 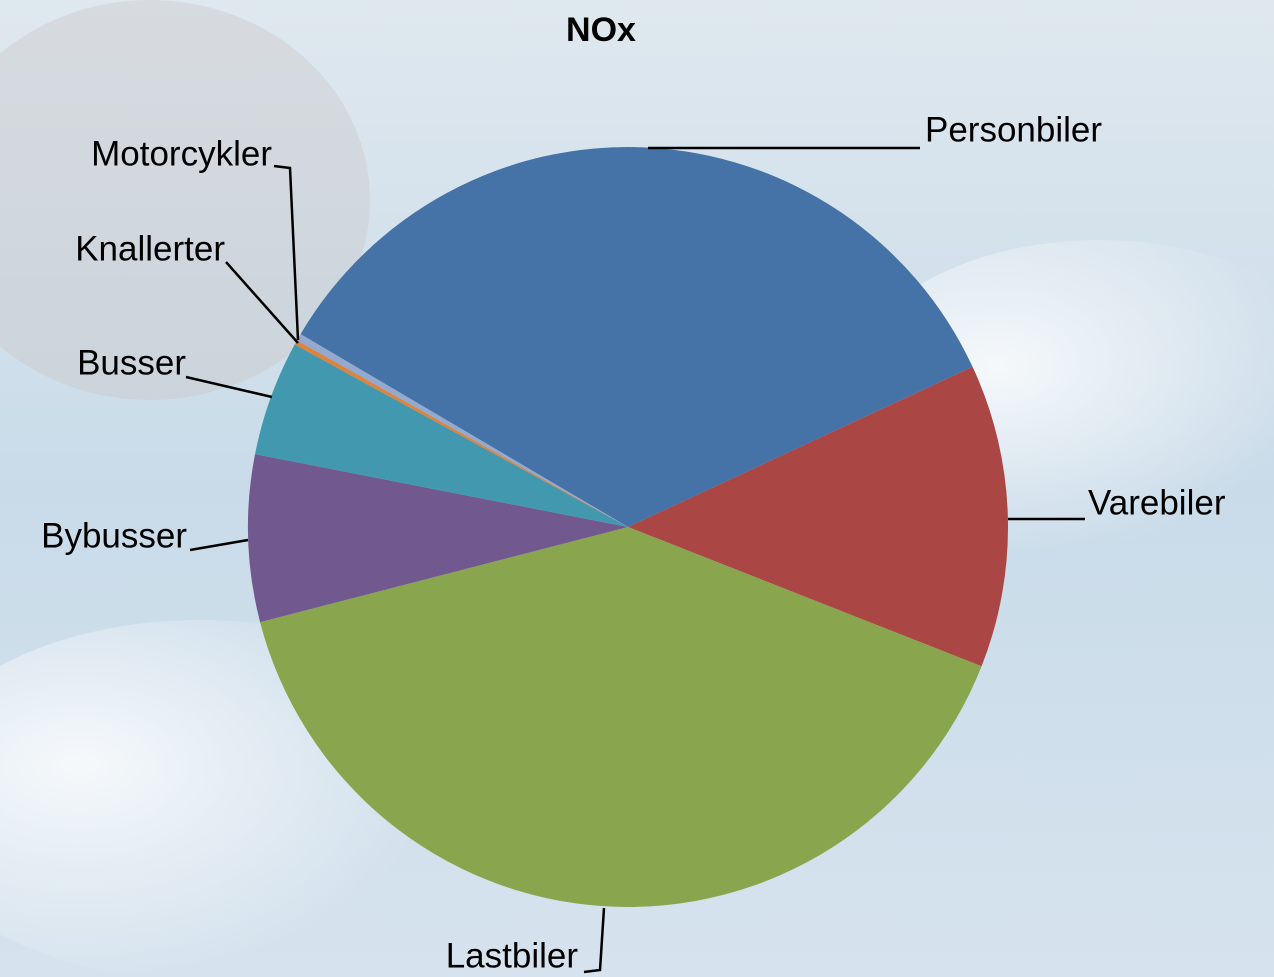 What do you see at coordinates (181, 153) in the screenshot?
I see `slice-label: Motorcykler` at bounding box center [181, 153].